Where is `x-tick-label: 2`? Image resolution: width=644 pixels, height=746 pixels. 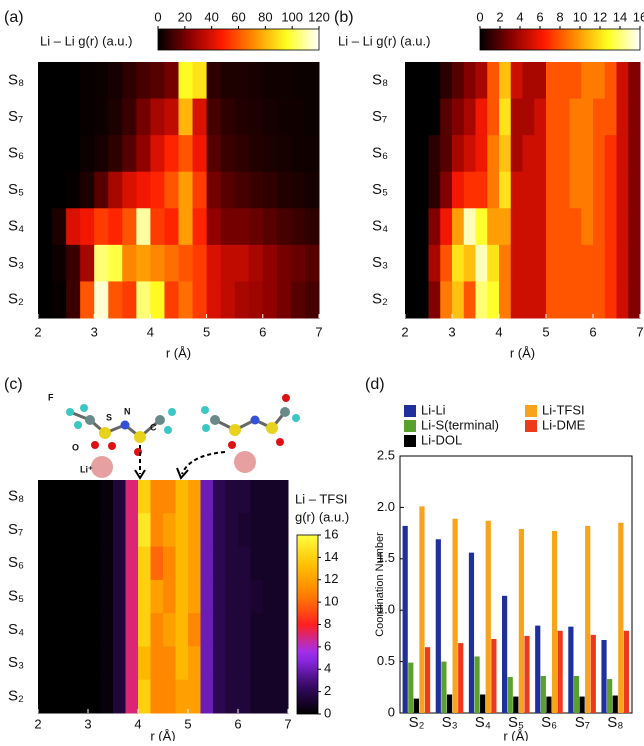
x-tick-label: 2 is located at coordinates (37, 331).